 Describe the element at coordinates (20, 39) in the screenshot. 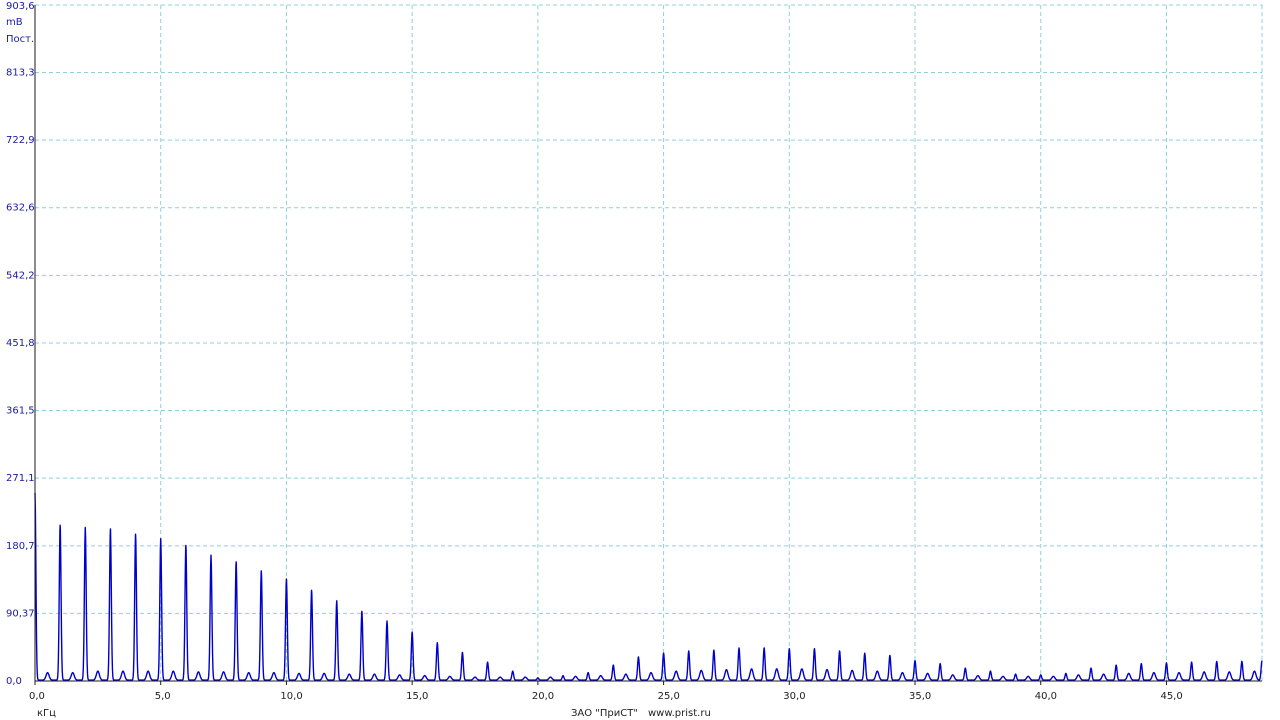

I see `y-mode-label: Пост.` at that location.